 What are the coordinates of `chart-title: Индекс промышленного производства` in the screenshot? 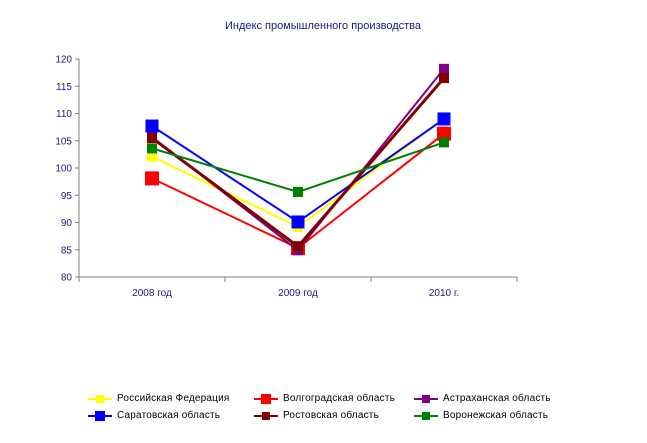 It's located at (323, 26).